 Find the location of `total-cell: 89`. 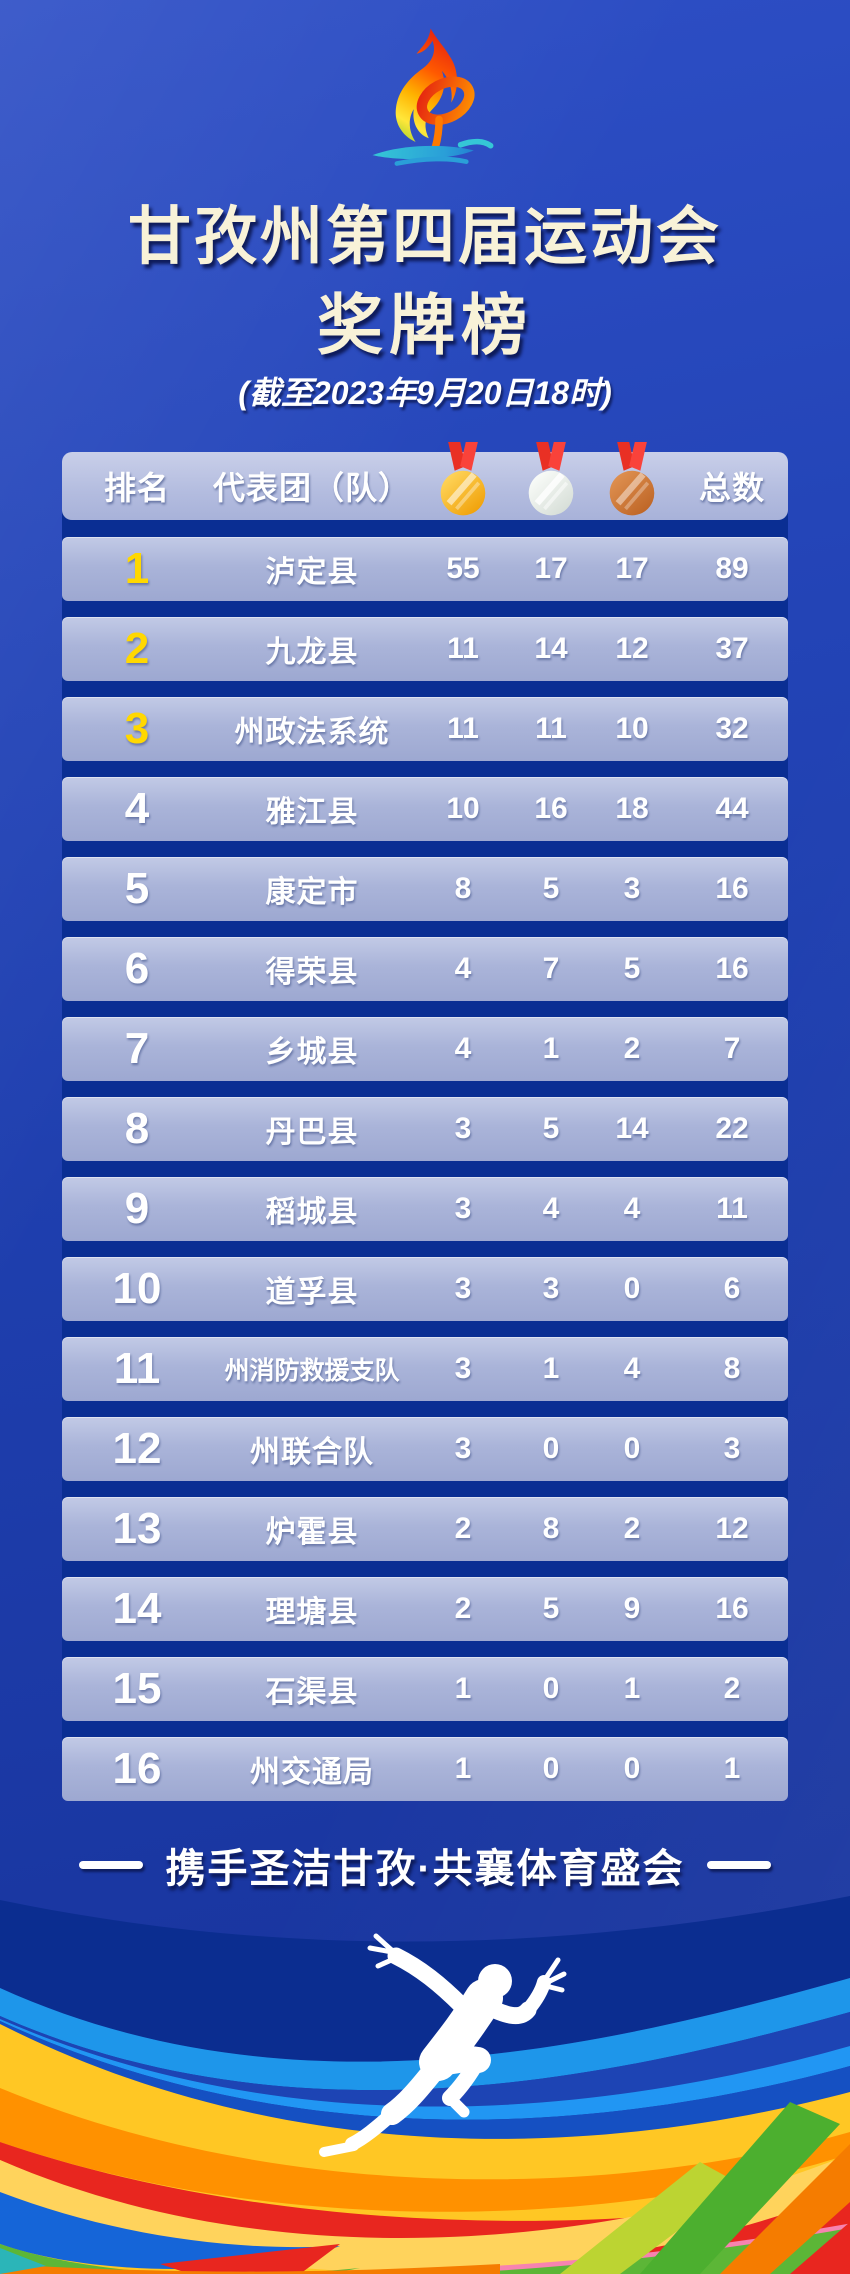

total-cell: 89 is located at coordinates (732, 568).